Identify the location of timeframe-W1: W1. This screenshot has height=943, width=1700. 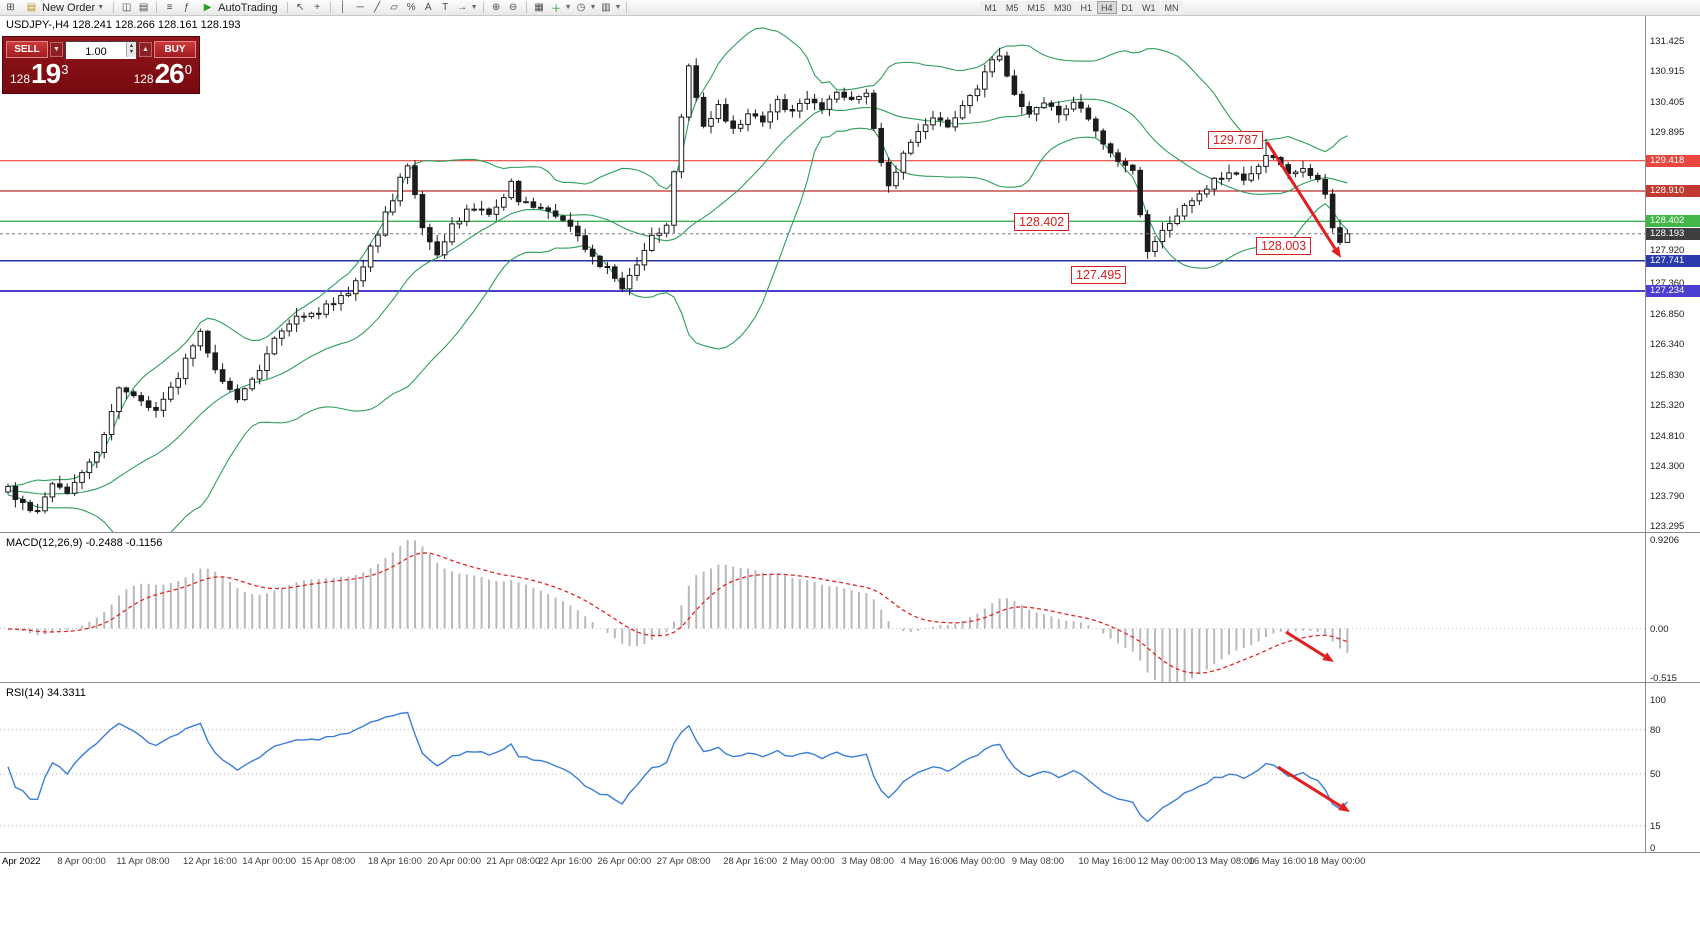
(1149, 7).